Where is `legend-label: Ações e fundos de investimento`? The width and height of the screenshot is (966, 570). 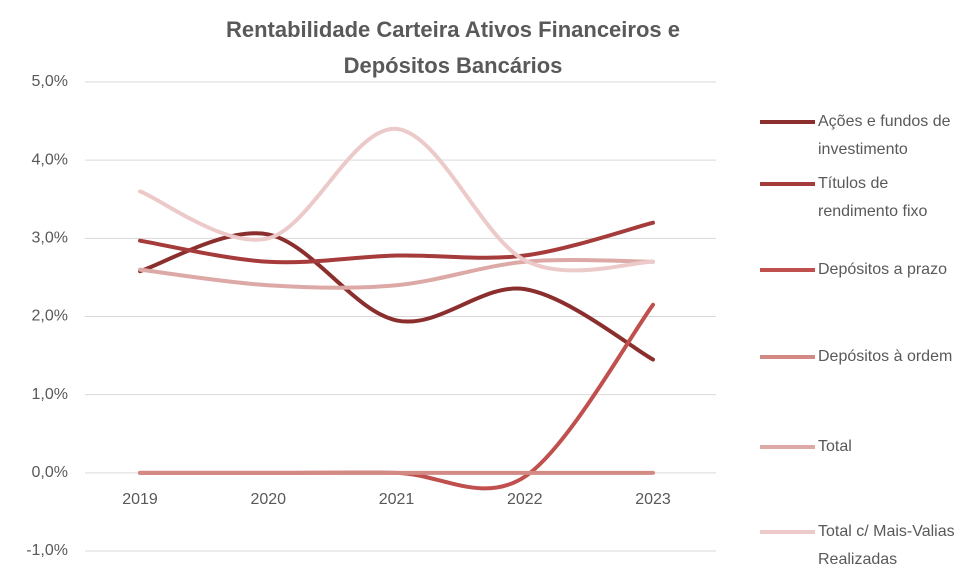 legend-label: Ações e fundos de investimento is located at coordinates (884, 135).